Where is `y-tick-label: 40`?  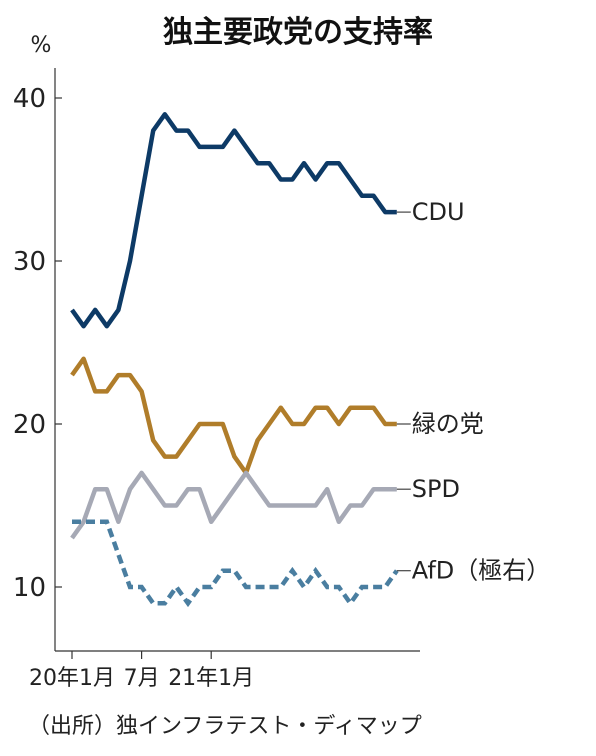 y-tick-label: 40 is located at coordinates (29, 99).